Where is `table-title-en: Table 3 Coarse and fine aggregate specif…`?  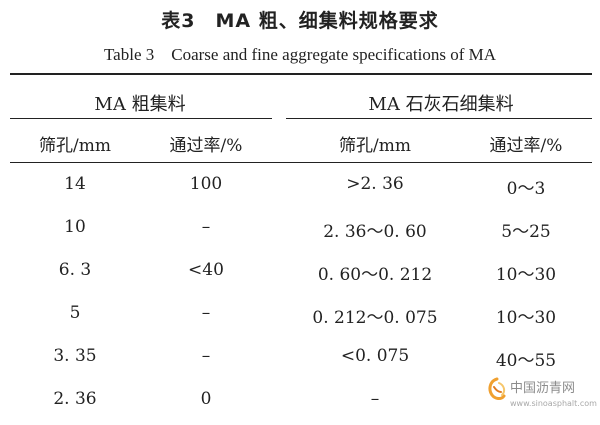 table-title-en: Table 3 Coarse and fine aggregate specif… is located at coordinates (300, 54).